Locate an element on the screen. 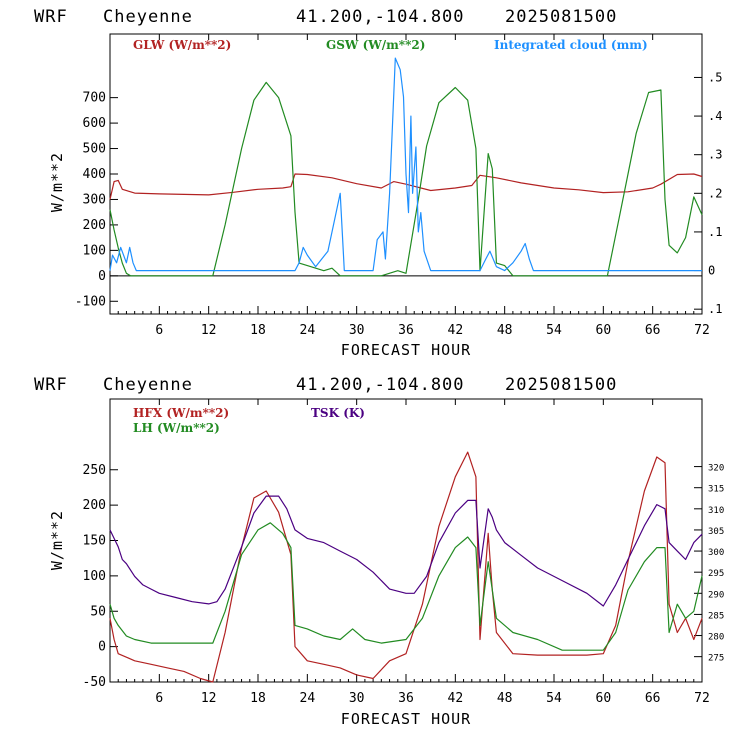 This screenshot has height=740, width=740. bottom-x-tick-label: 66 is located at coordinates (653, 698).